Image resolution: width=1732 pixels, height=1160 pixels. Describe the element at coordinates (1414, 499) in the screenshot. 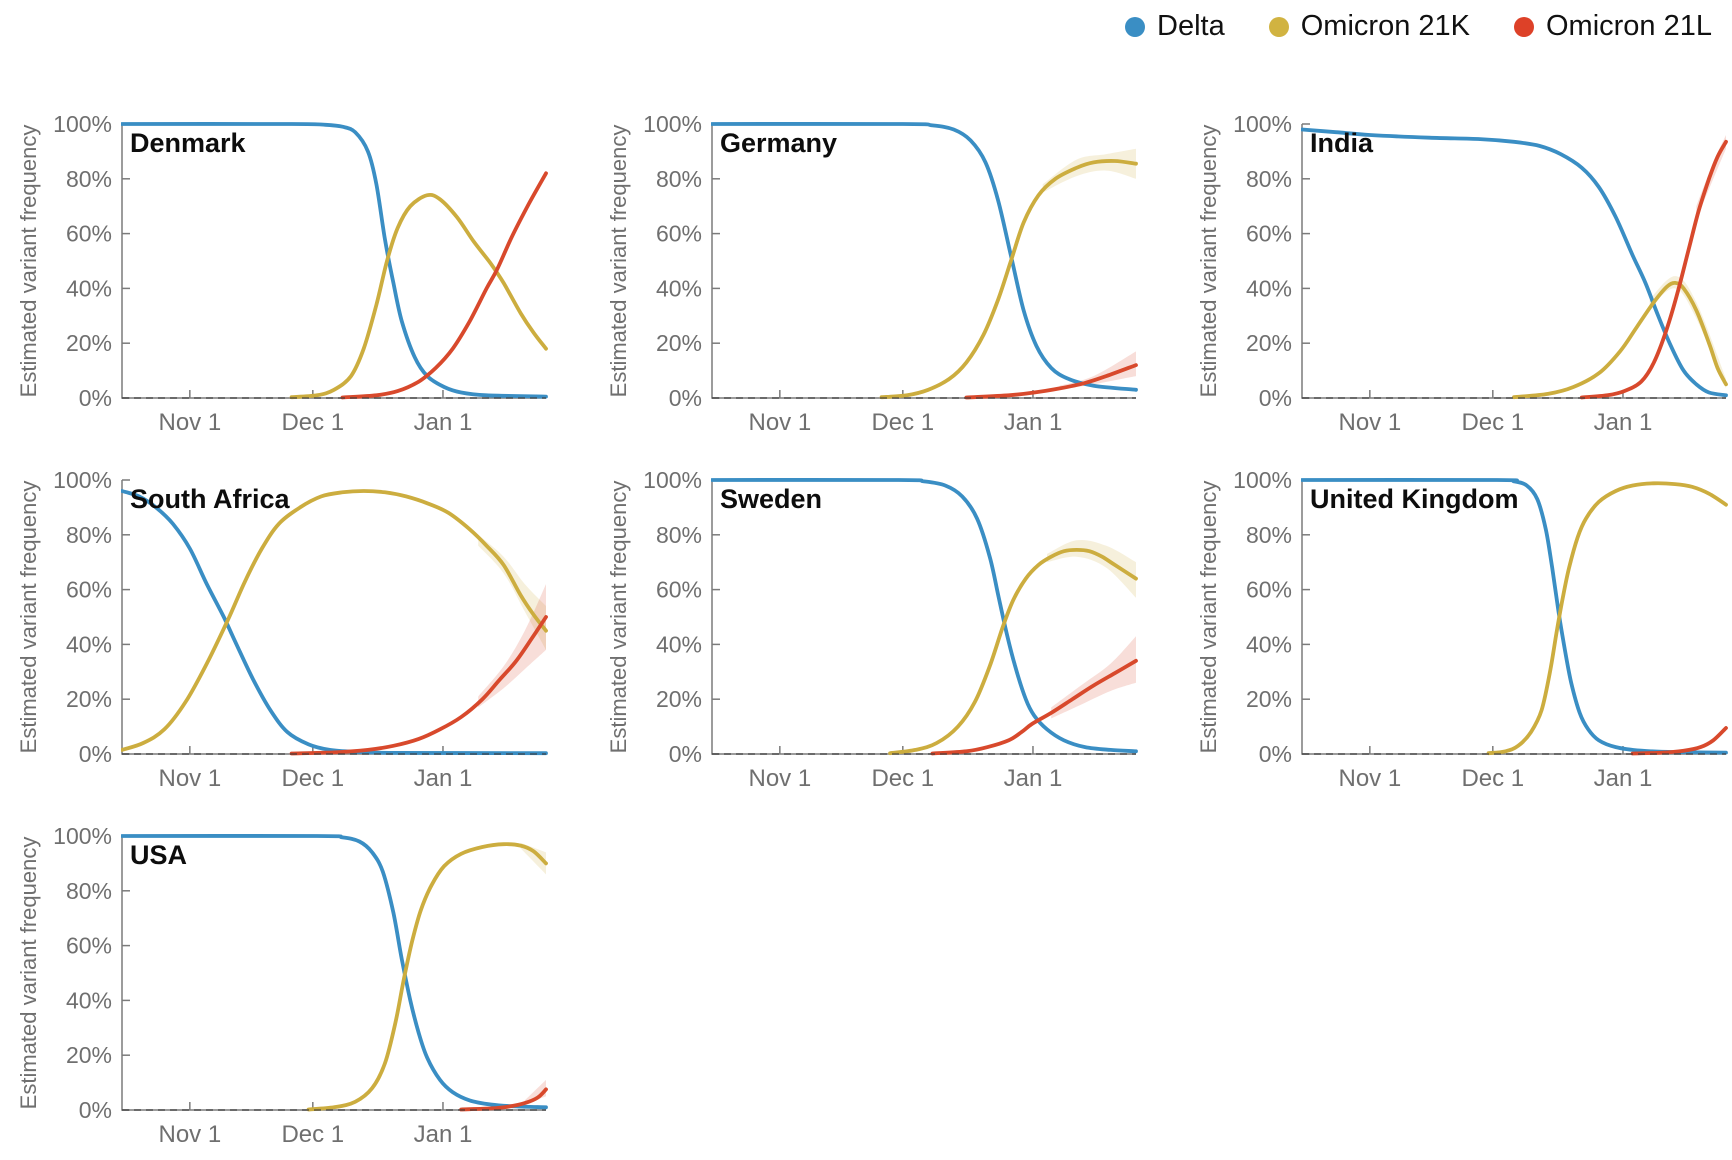

I see `panel-title-united-kingdom: United Kingdom` at that location.